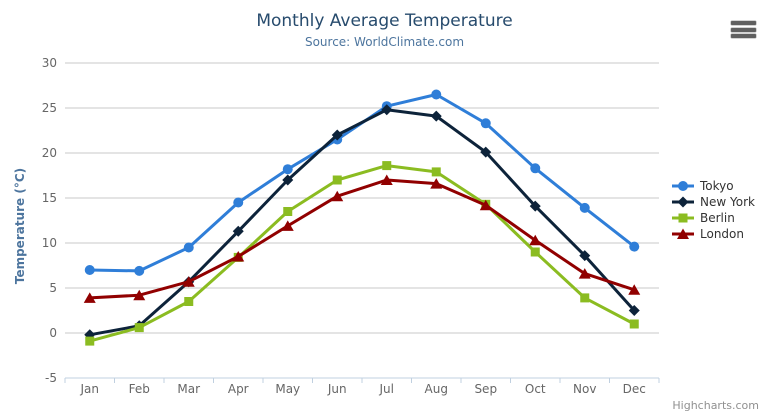  I want to click on y-axis-label: 15, so click(49, 198).